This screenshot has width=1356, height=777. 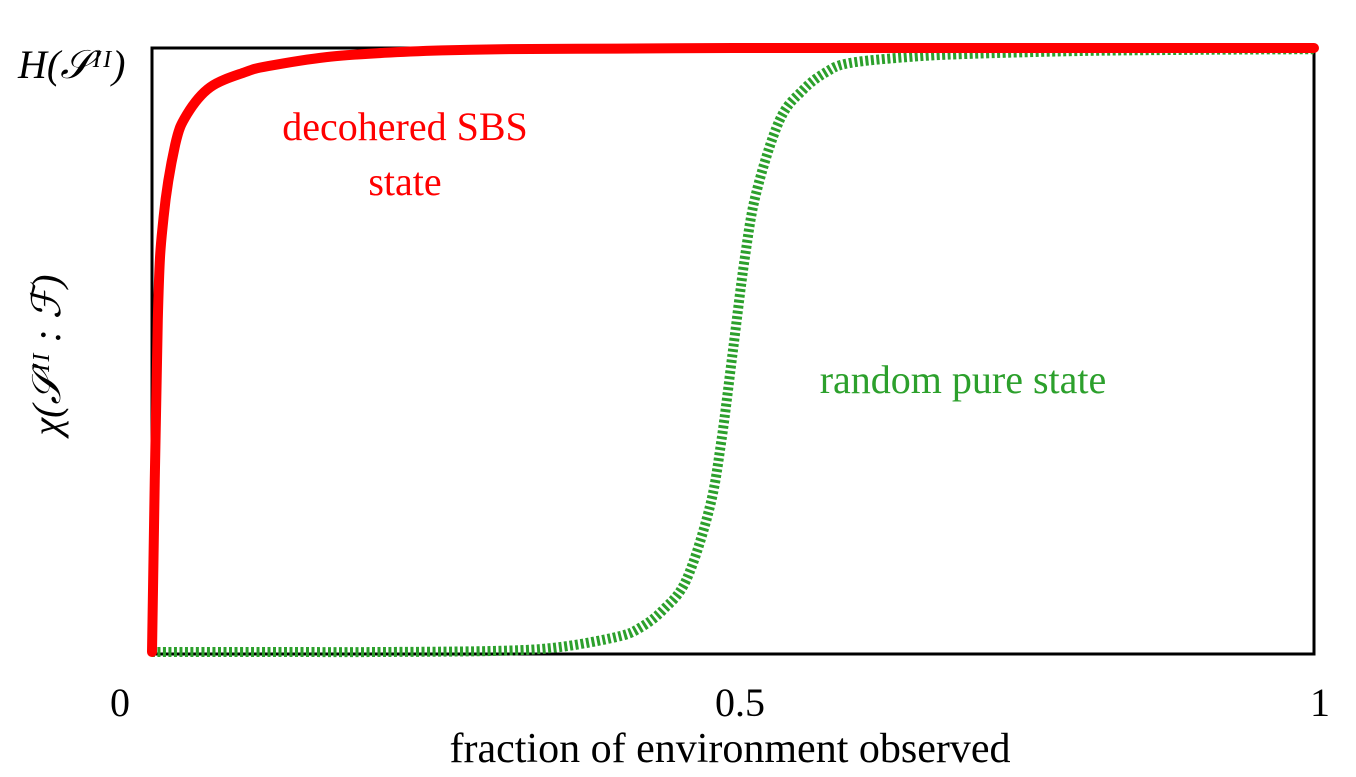 What do you see at coordinates (71, 64) in the screenshot?
I see `y-top-label: H(𝒮ᴵᴵ)` at bounding box center [71, 64].